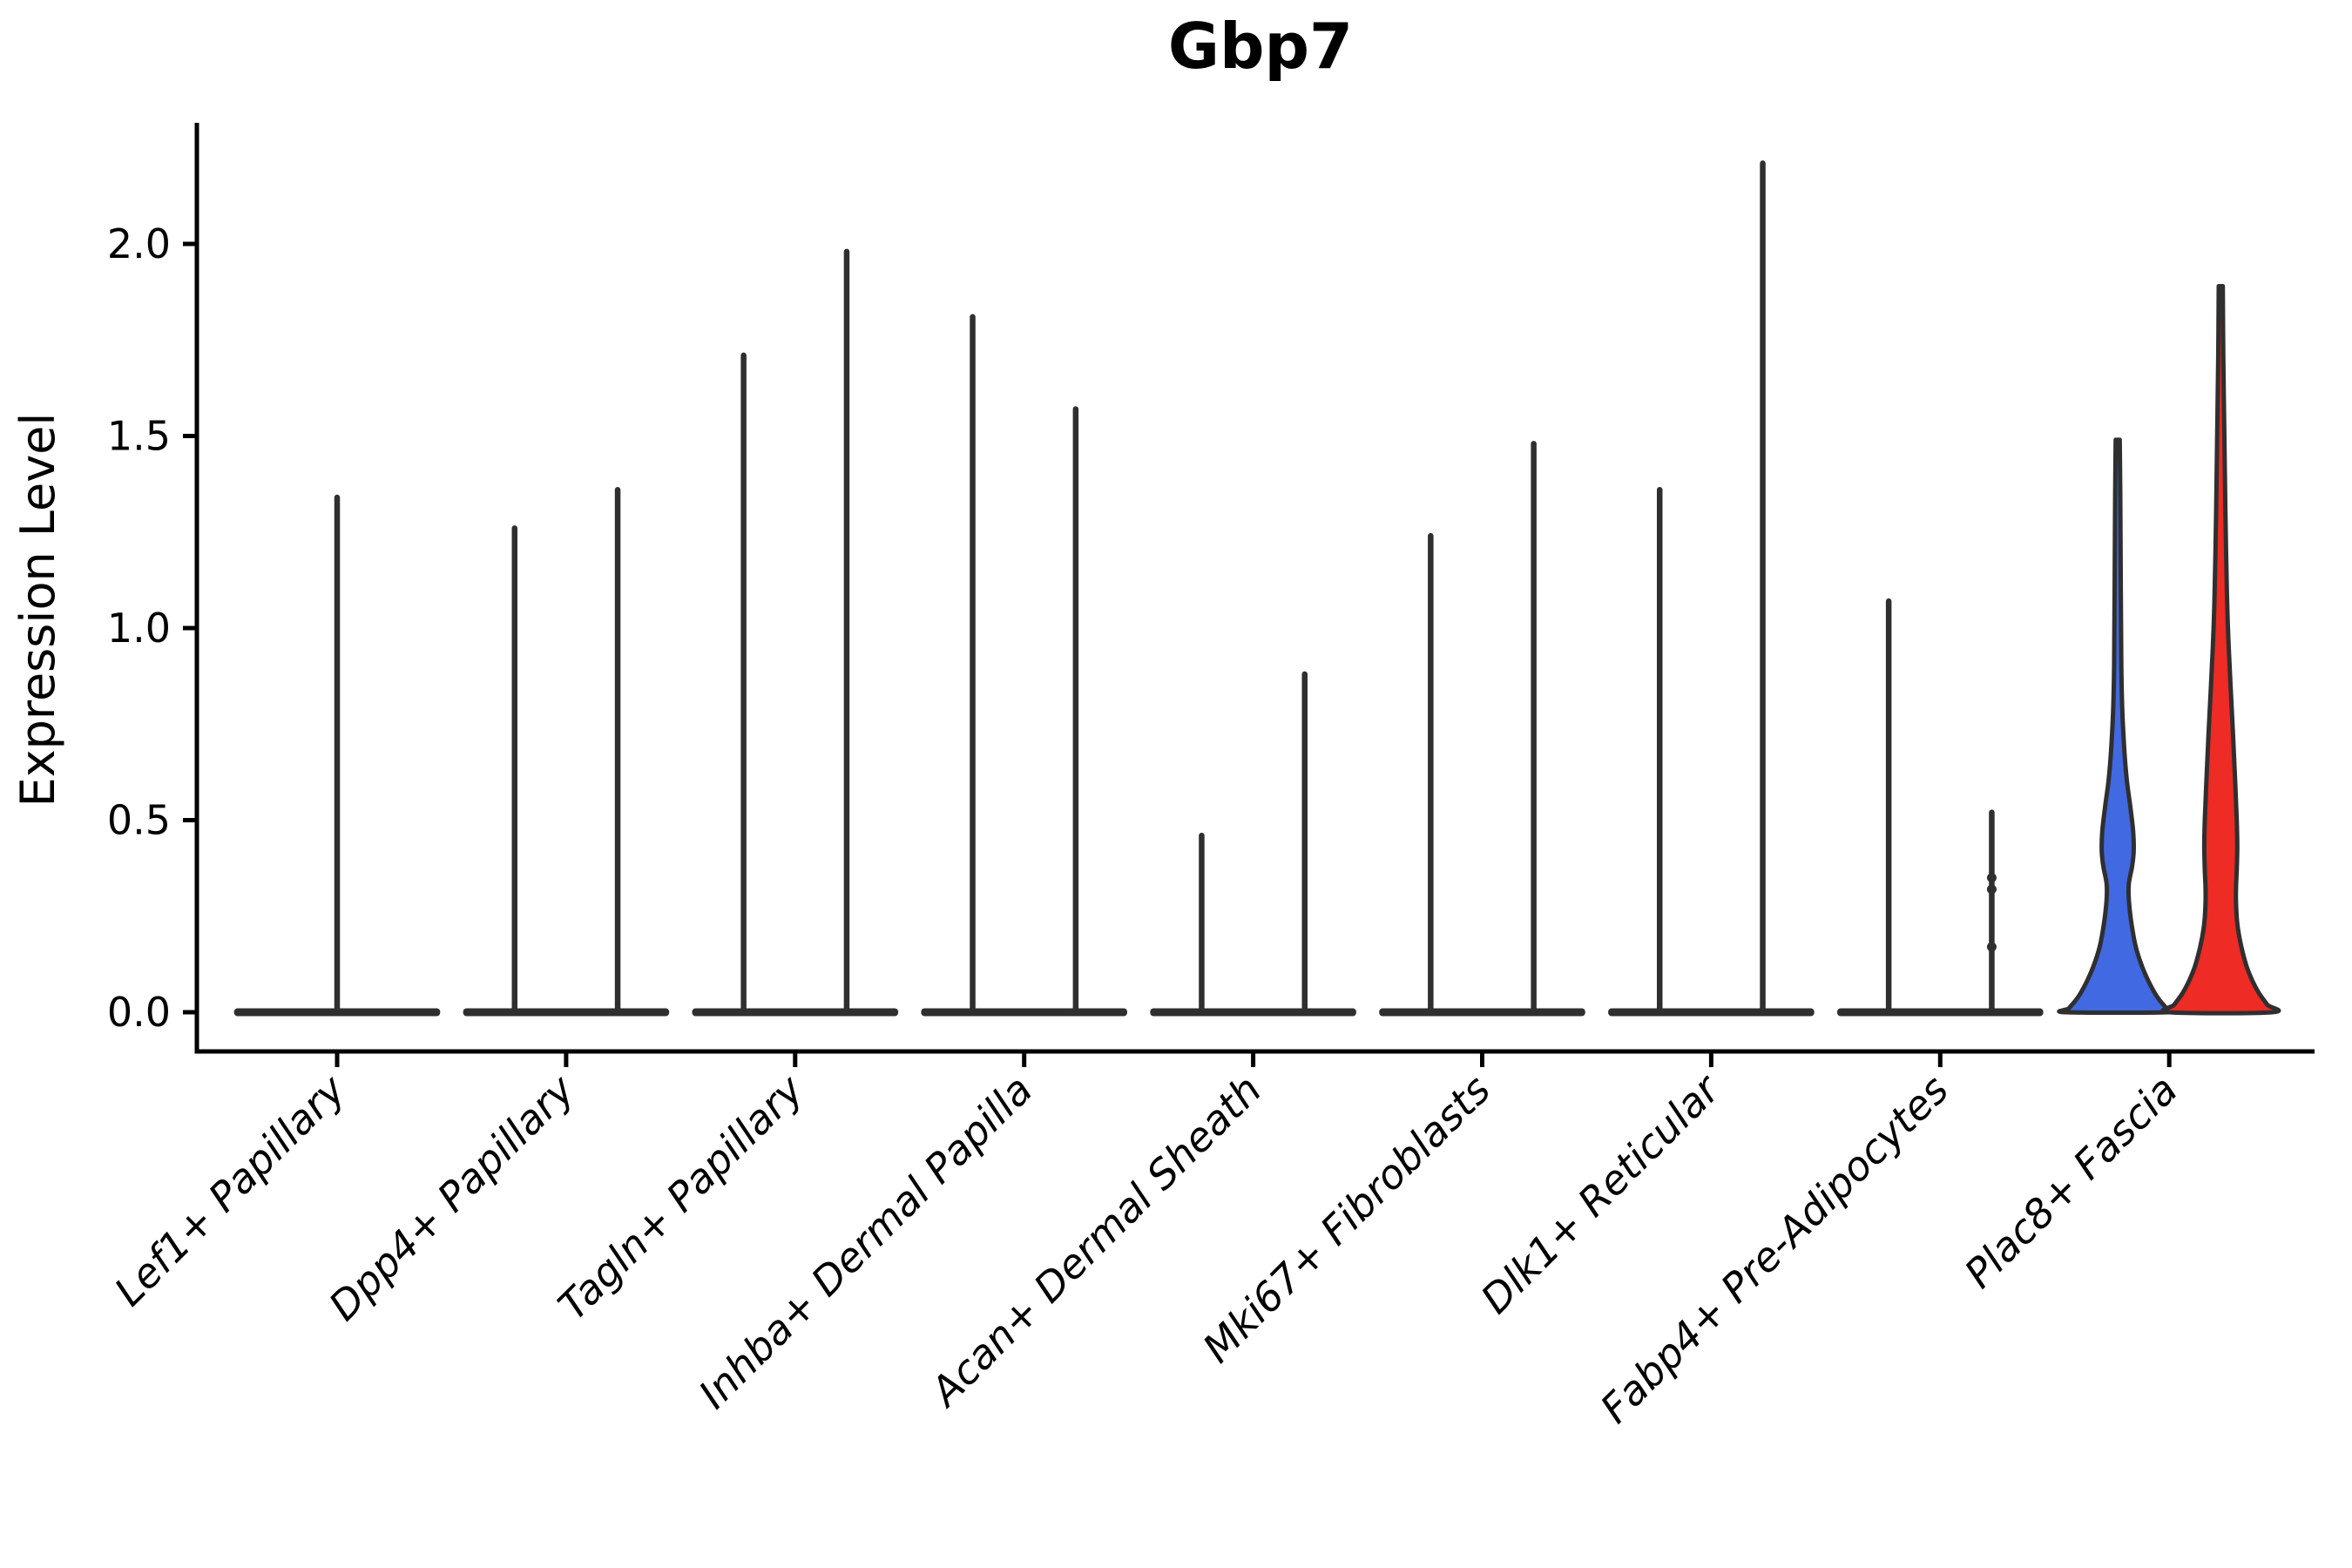 The width and height of the screenshot is (2352, 1568). I want to click on y-tick-label: 0.5, so click(139, 820).